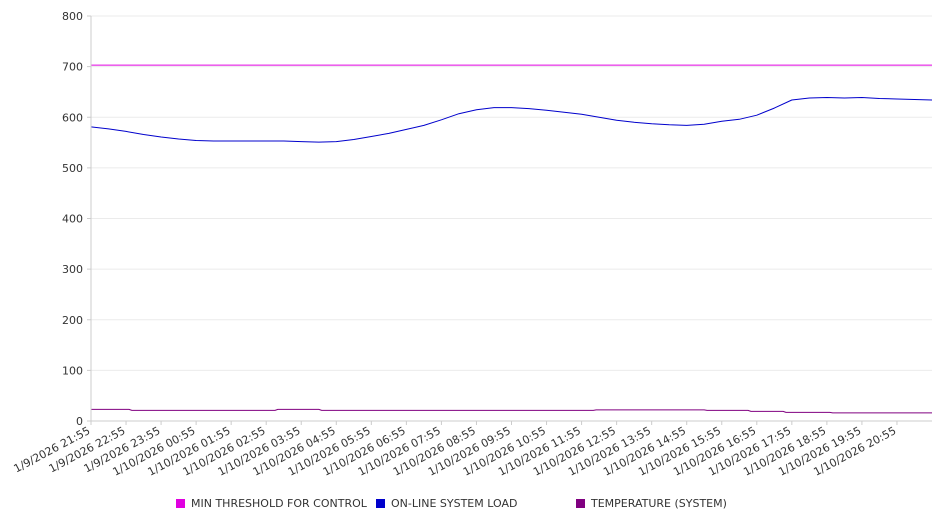  What do you see at coordinates (72, 269) in the screenshot?
I see `y-tick-label: 300` at bounding box center [72, 269].